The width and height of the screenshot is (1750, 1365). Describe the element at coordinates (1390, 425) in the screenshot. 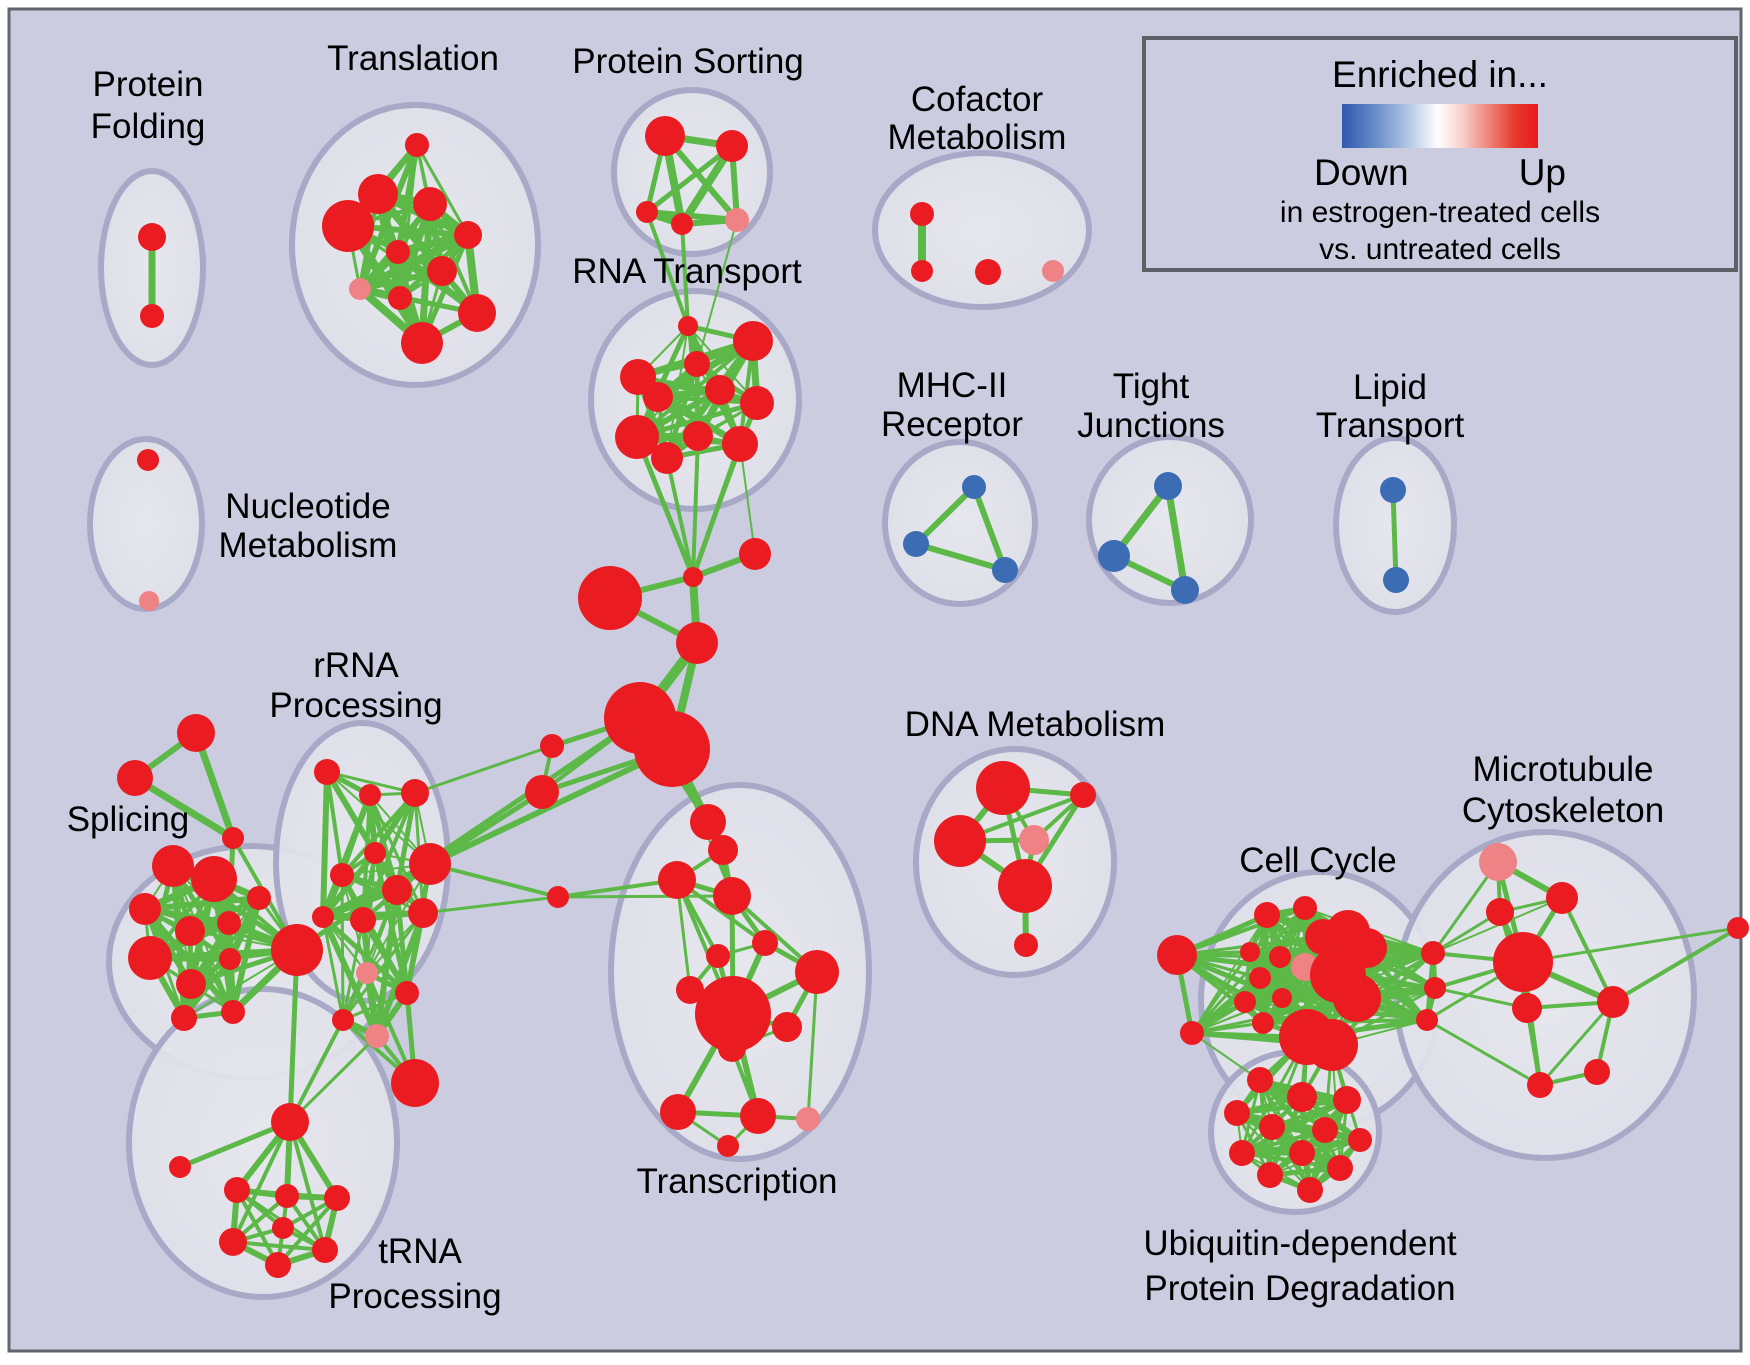

I see `lipid-transport-label: Transport` at that location.